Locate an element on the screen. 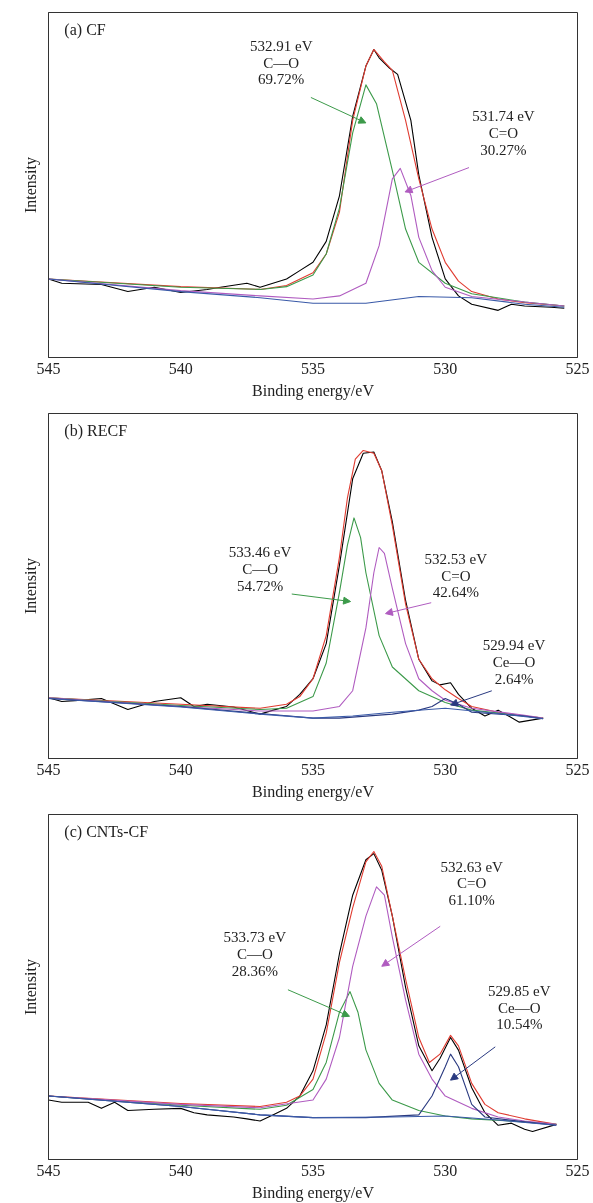 Image resolution: width=593 pixels, height=1203 pixels. annotation: 532.63 eV C=O 61.10% is located at coordinates (472, 883).